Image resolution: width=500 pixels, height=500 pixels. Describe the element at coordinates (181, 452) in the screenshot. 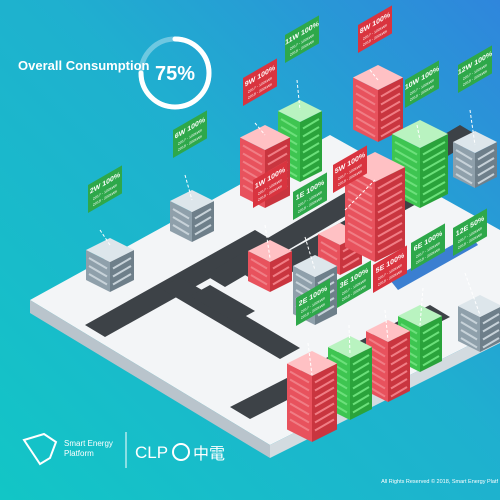

I see `partner-logo` at that location.